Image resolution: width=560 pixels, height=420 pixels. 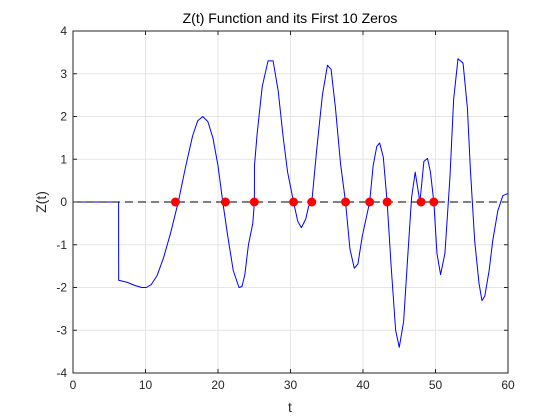 What do you see at coordinates (218, 385) in the screenshot?
I see `x-tick-label: 20` at bounding box center [218, 385].